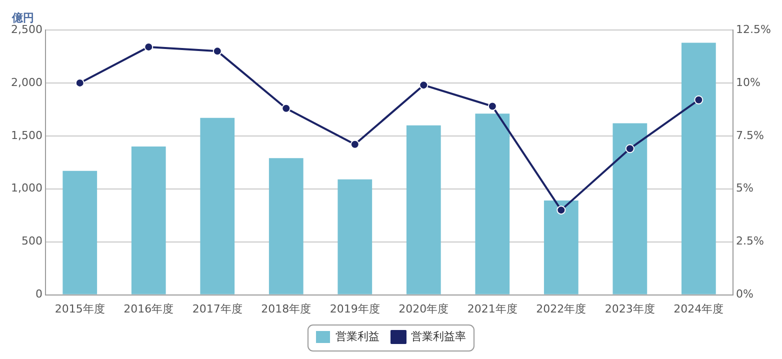 This screenshot has height=359, width=782. I want to click on x-tick-label: 2021年度, so click(492, 309).